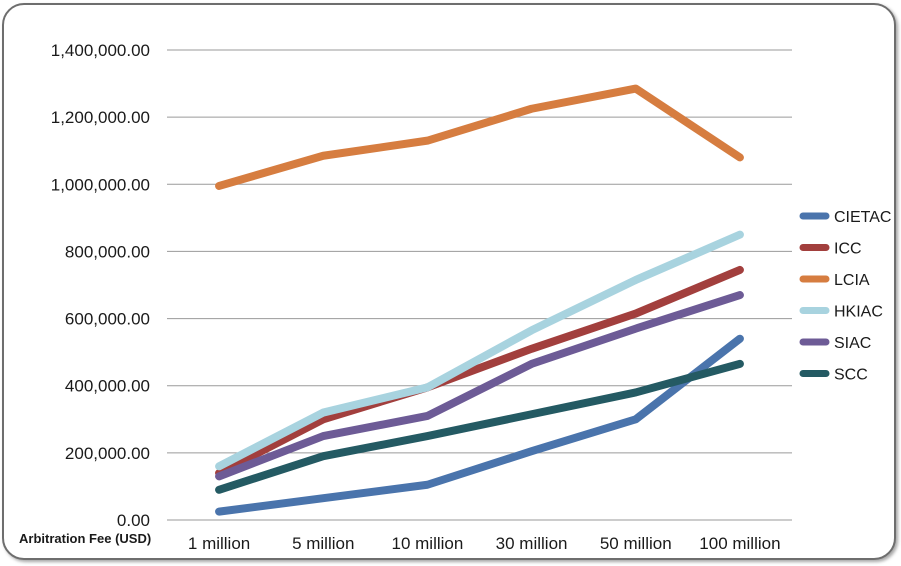  I want to click on y-tick-label: 200,000.00, so click(107, 453).